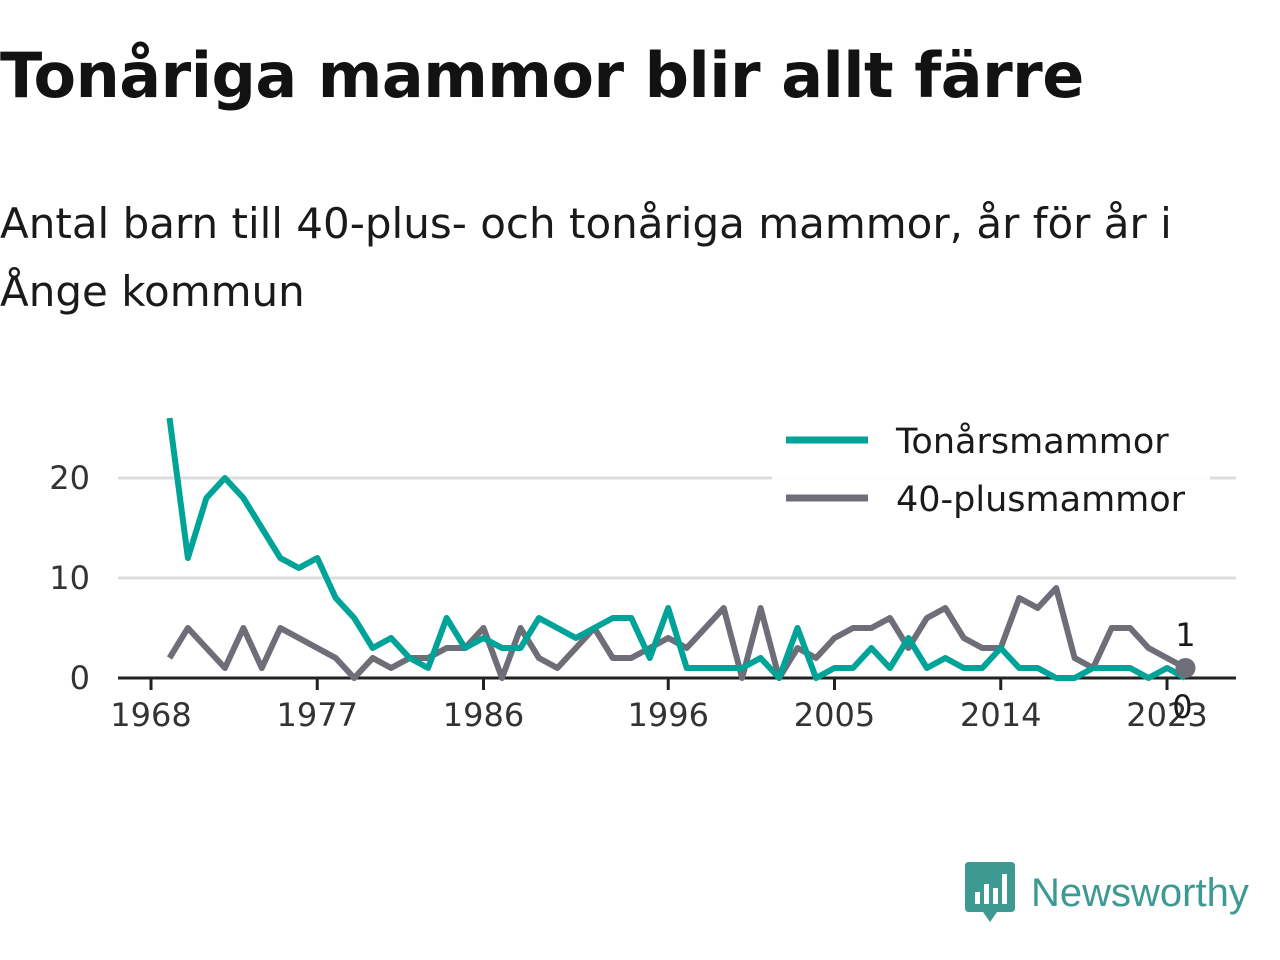 Image resolution: width=1280 pixels, height=960 pixels. Describe the element at coordinates (483, 715) in the screenshot. I see `x-tick-label: 1986` at that location.